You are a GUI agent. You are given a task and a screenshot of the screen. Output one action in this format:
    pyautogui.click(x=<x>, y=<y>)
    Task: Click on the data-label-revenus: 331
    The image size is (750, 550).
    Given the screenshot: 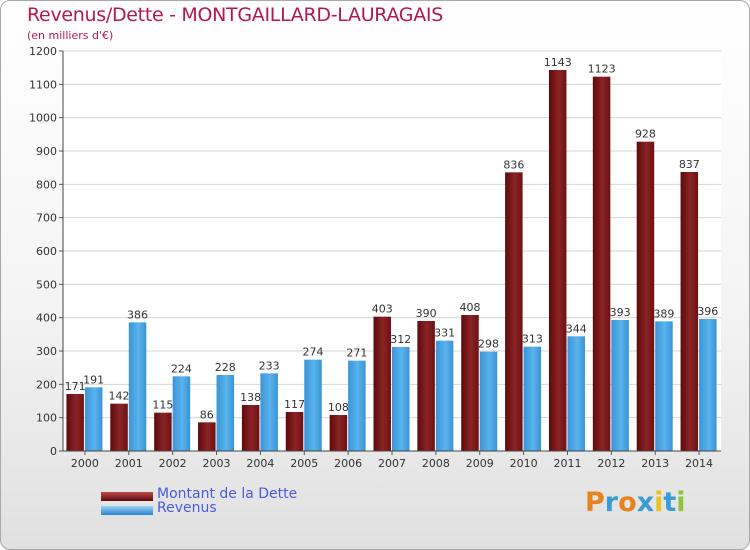 What is the action you would take?
    pyautogui.click(x=444, y=333)
    